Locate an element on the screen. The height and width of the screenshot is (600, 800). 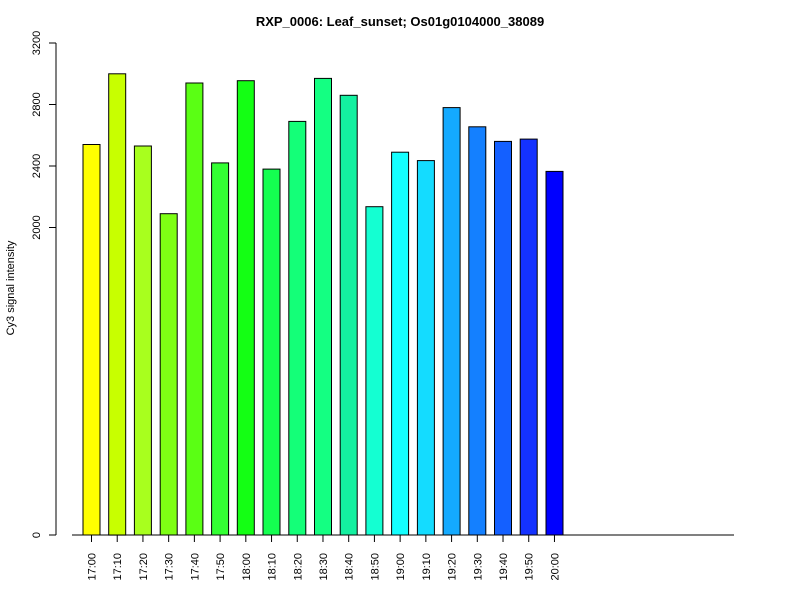
bar-1900 is located at coordinates (400, 343).